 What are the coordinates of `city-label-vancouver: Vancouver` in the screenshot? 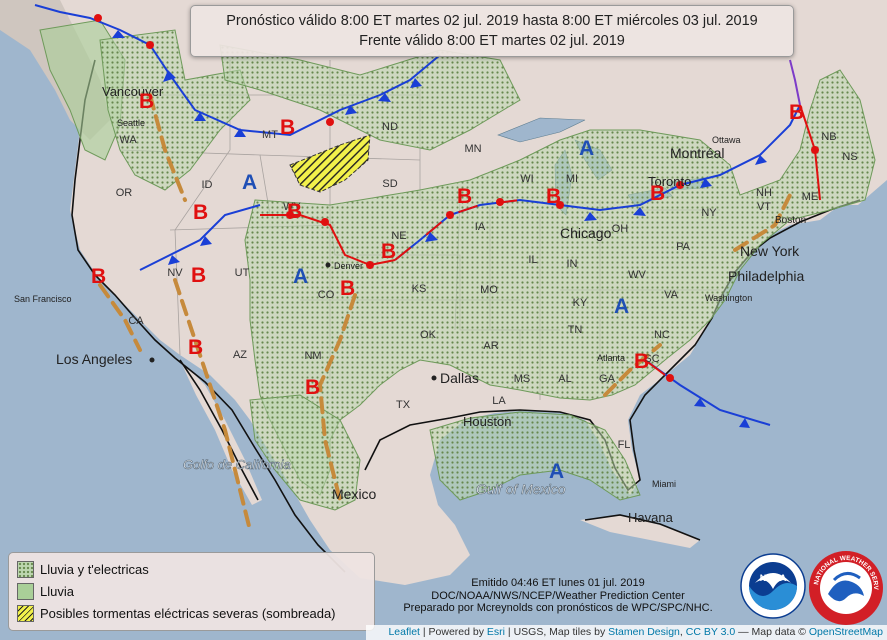 It's located at (133, 91).